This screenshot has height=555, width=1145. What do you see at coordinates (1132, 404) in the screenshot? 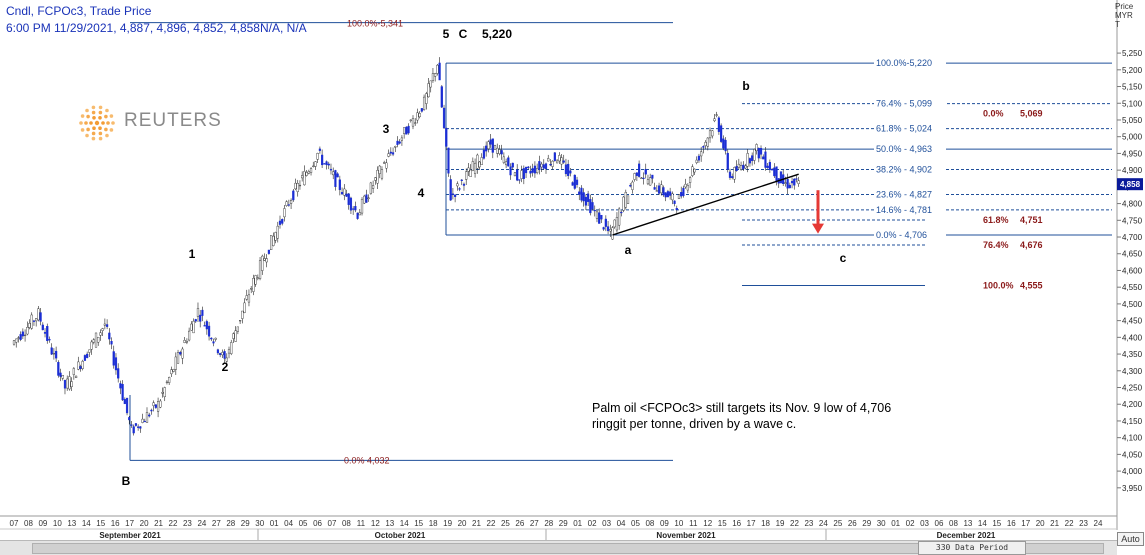
I see `price-tick-label: 4,200` at bounding box center [1132, 404].